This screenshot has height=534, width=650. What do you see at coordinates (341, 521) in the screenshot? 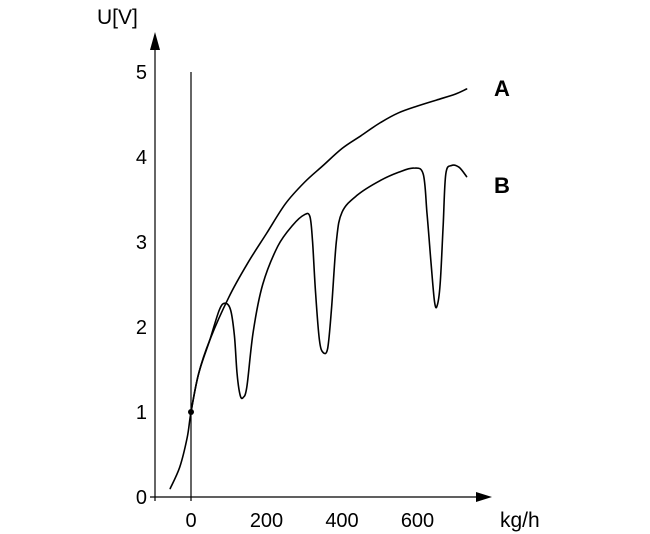
I see `x-tick-label: 400` at bounding box center [341, 521].